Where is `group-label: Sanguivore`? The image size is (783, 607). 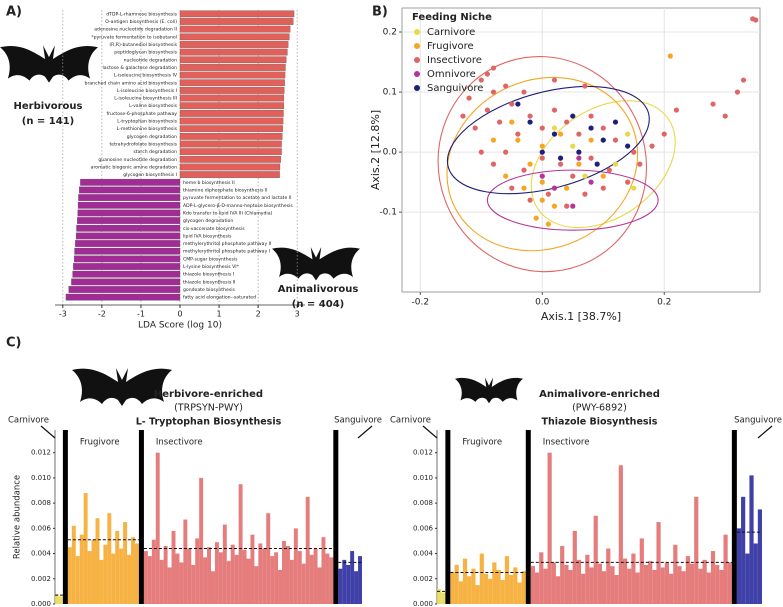
group-label: Sanguivore is located at coordinates (358, 421).